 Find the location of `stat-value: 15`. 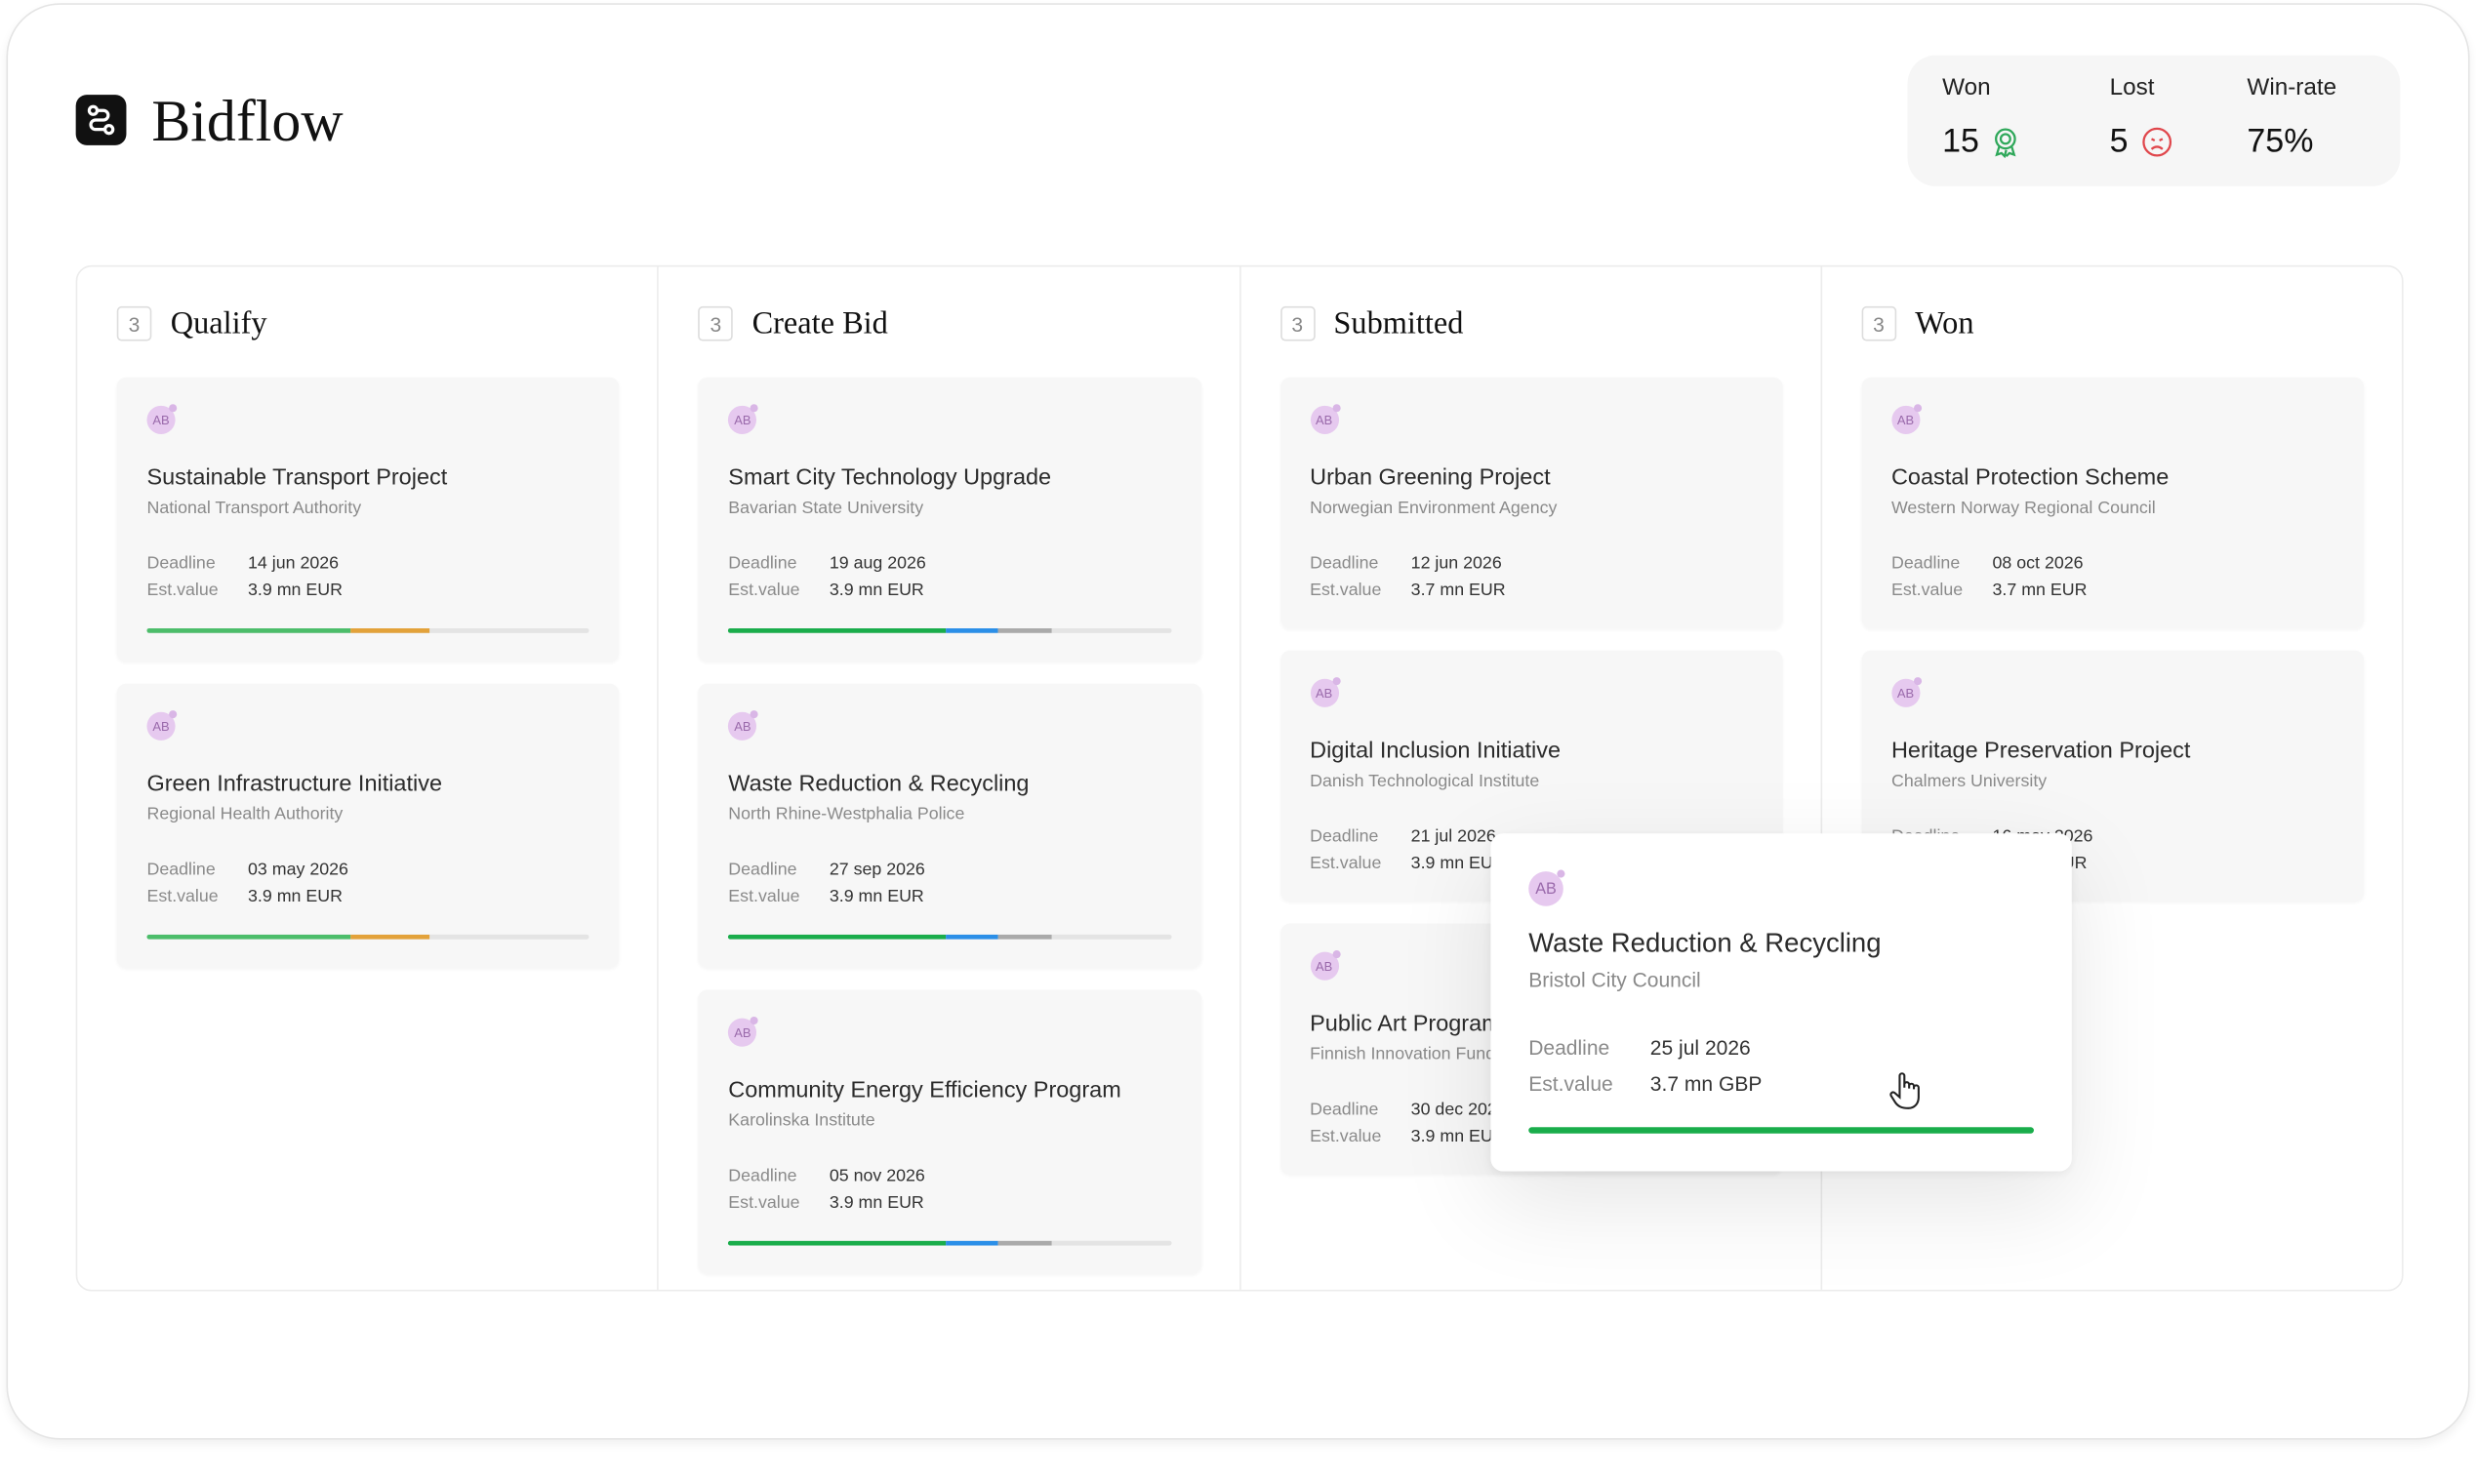

stat-value: 15 is located at coordinates (1981, 142).